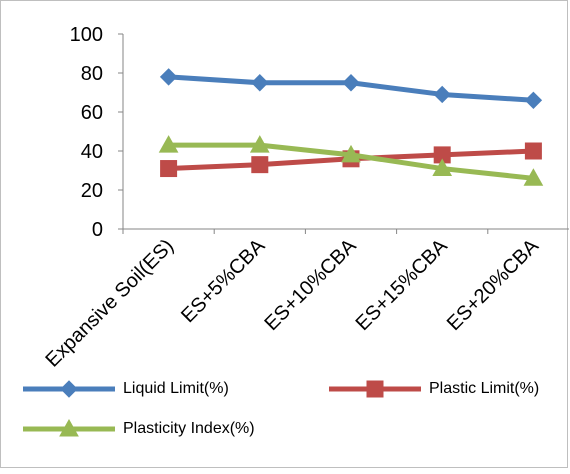 The width and height of the screenshot is (570, 474). What do you see at coordinates (110, 303) in the screenshot?
I see `x-tick-label: Expansive Soil(ES)` at bounding box center [110, 303].